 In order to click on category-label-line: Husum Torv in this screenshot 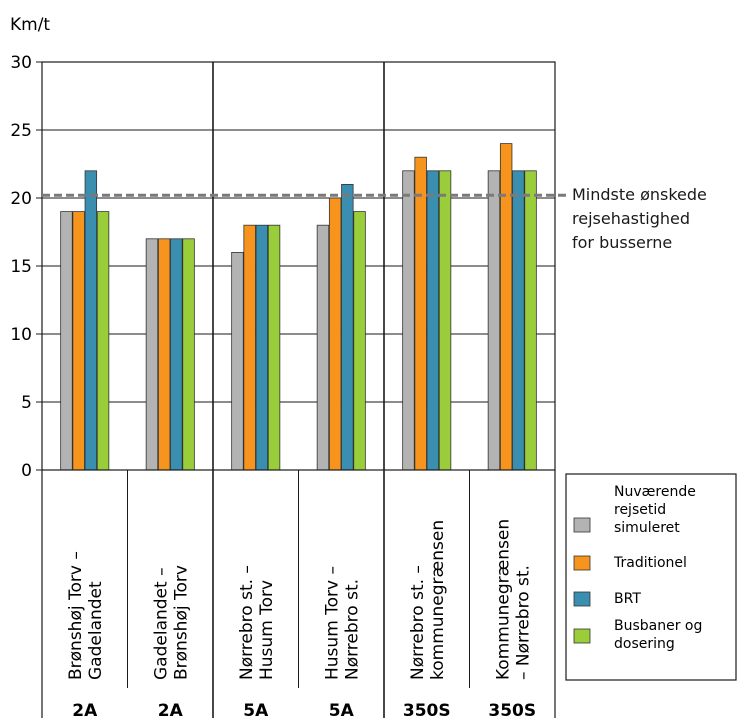, I will do `click(267, 630)`.